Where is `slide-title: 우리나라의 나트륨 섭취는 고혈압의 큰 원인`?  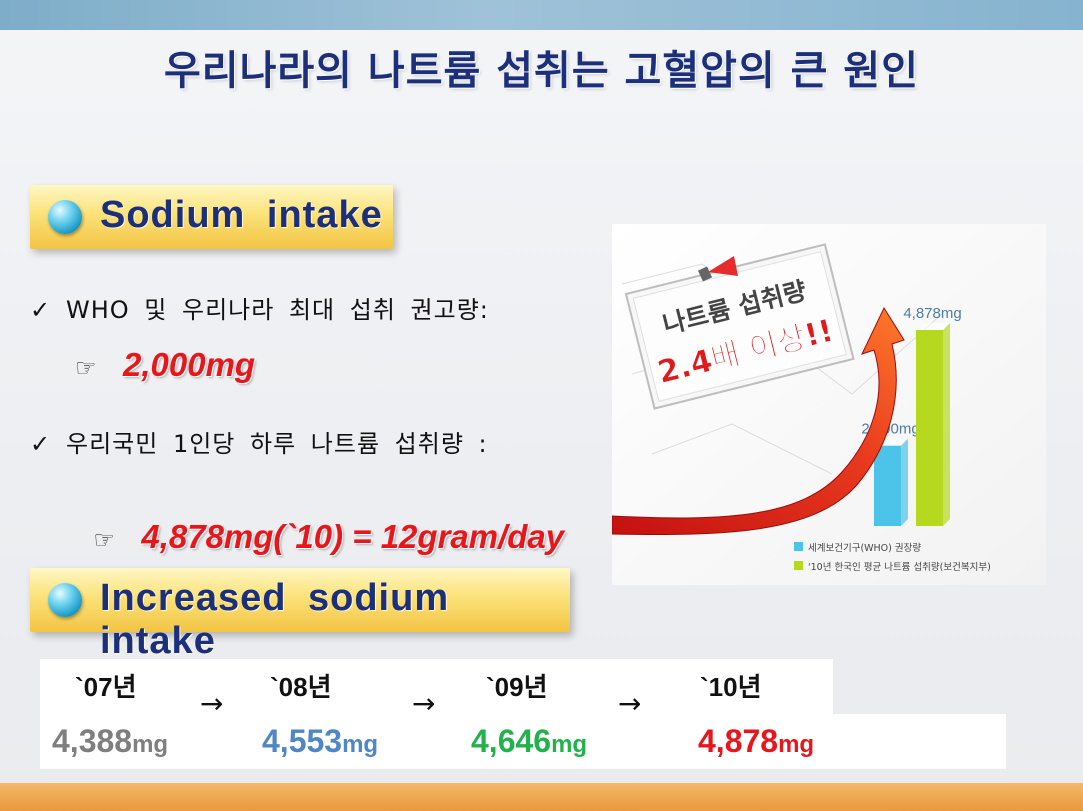
slide-title: 우리나라의 나트륨 섭취는 고혈압의 큰 원인 is located at coordinates (541, 71).